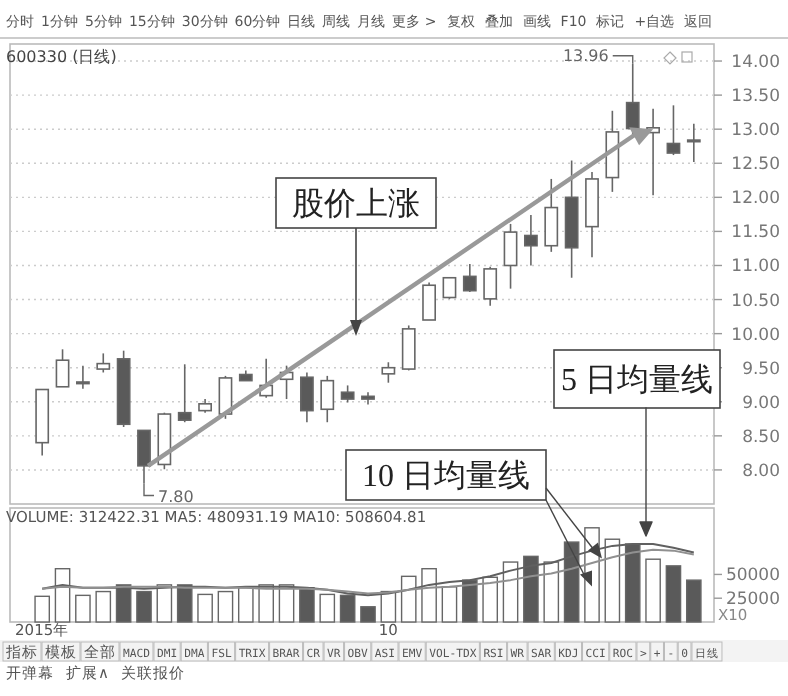 Image resolution: width=788 pixels, height=696 pixels. Describe the element at coordinates (755, 165) in the screenshot. I see `y-tick-label: 12.50` at that location.